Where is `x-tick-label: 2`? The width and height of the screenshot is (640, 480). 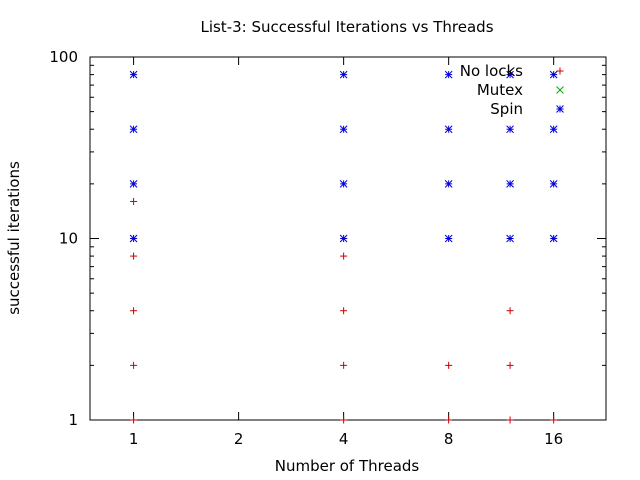 x-tick-label: 2 is located at coordinates (239, 439).